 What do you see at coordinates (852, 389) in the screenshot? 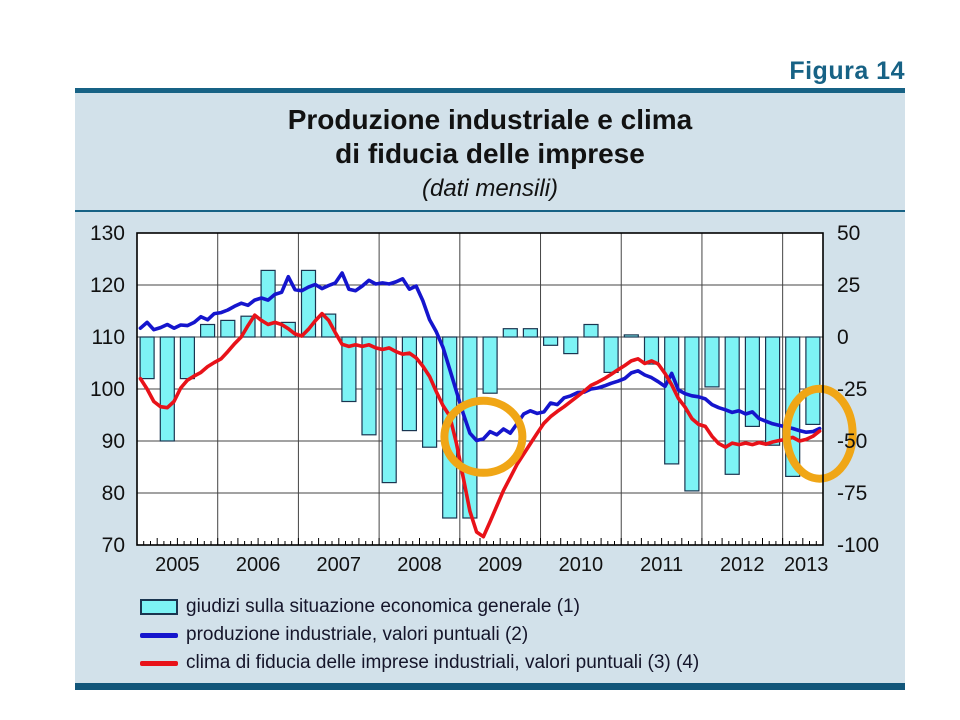
I see `right-axis-tick-label: -25` at bounding box center [852, 389].